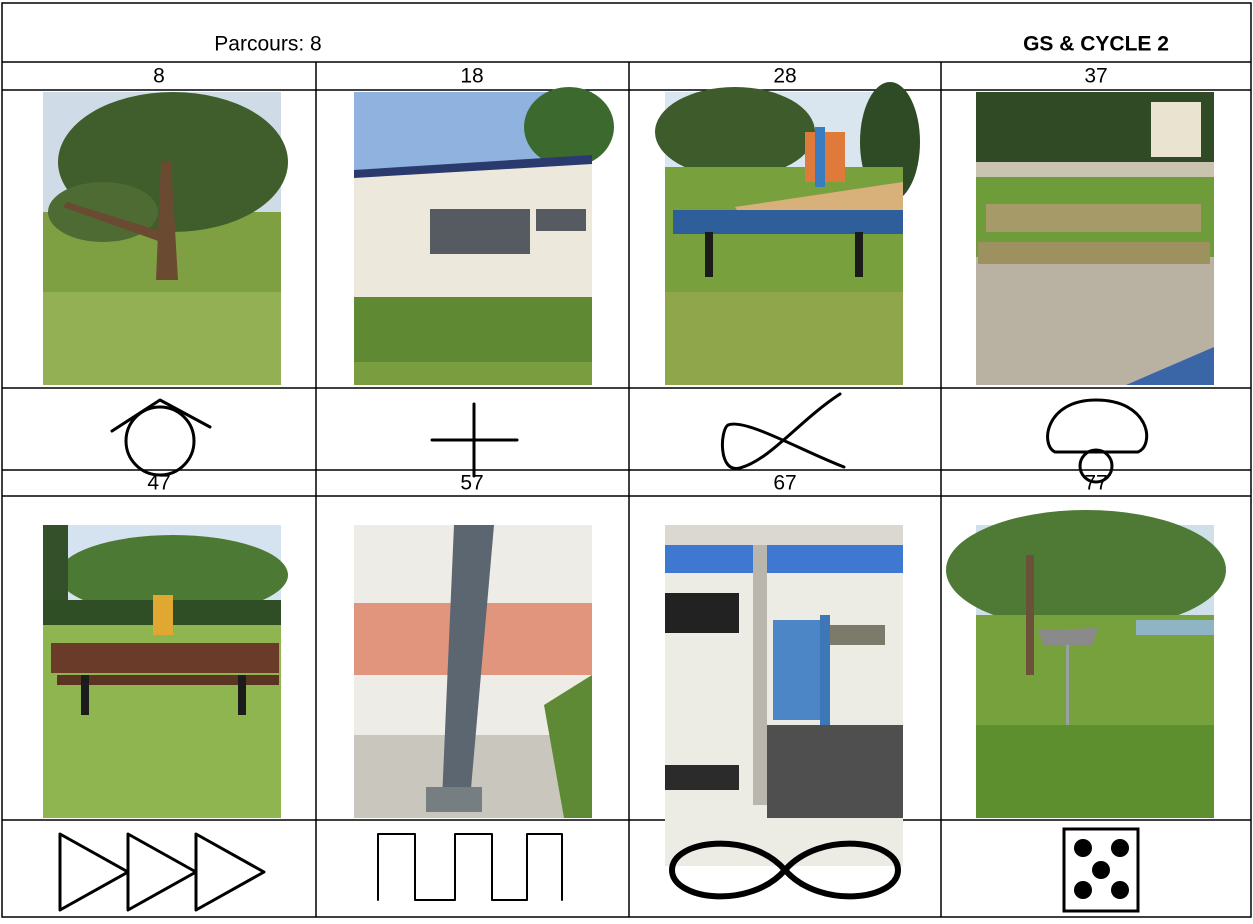 Image resolution: width=1253 pixels, height=924 pixels. What do you see at coordinates (471, 483) in the screenshot?
I see `cell-number: 57` at bounding box center [471, 483].